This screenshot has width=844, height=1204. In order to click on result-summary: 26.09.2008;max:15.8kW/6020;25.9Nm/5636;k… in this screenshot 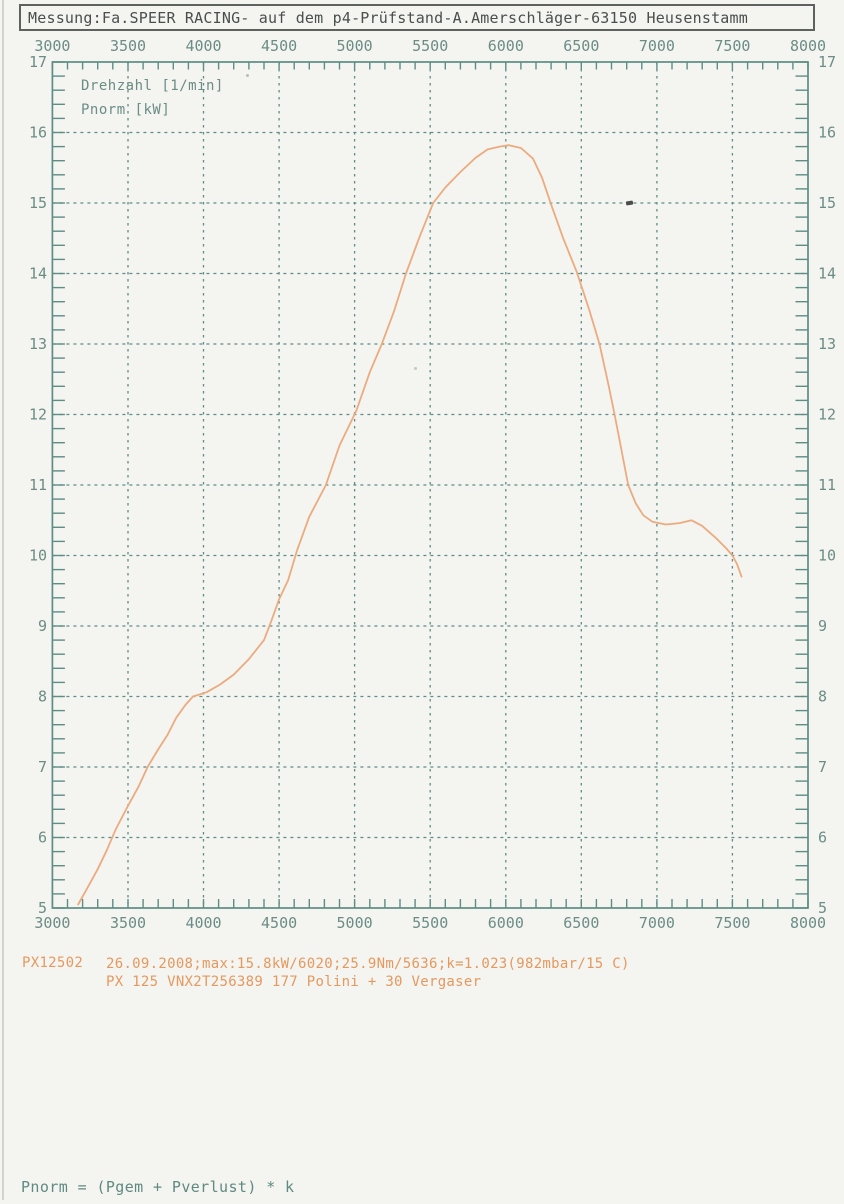, I will do `click(368, 964)`.